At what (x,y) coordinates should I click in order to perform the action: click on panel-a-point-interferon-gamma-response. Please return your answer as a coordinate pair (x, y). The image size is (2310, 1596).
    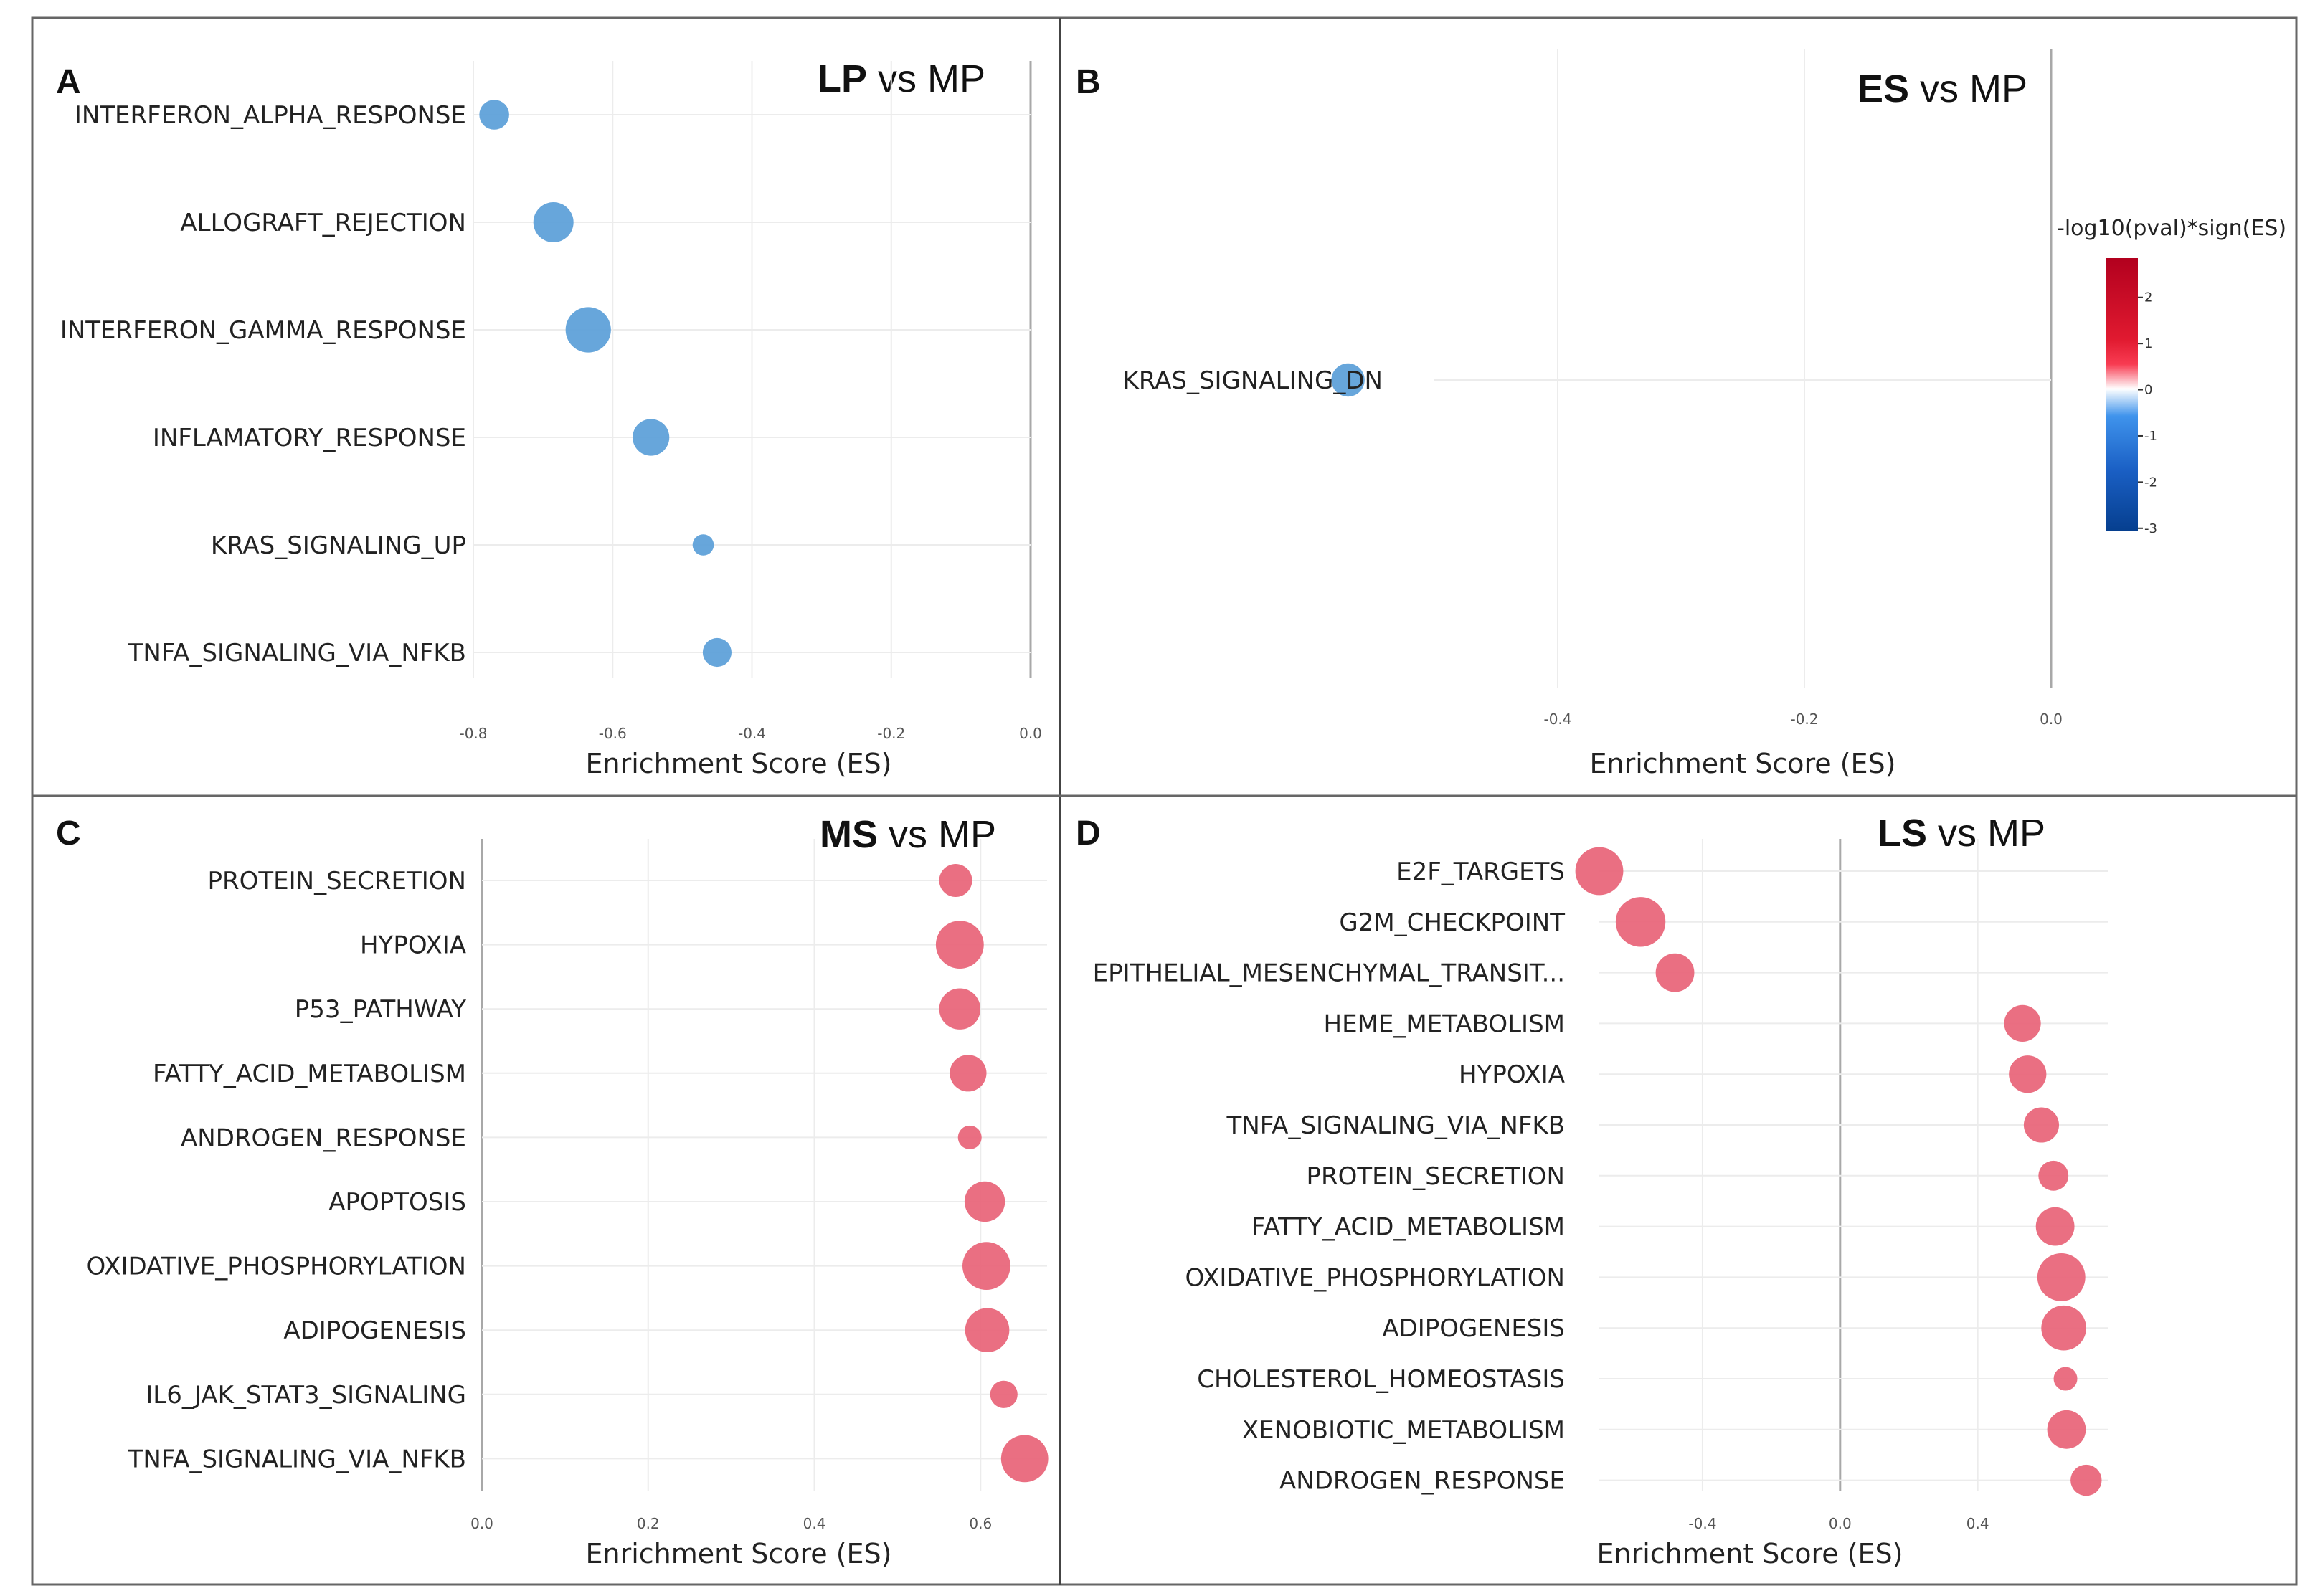
    Looking at the image, I should click on (588, 330).